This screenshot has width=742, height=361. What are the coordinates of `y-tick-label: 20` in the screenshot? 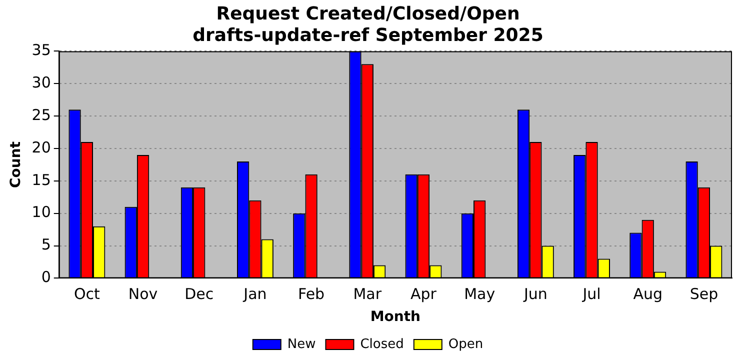 It's located at (41, 147).